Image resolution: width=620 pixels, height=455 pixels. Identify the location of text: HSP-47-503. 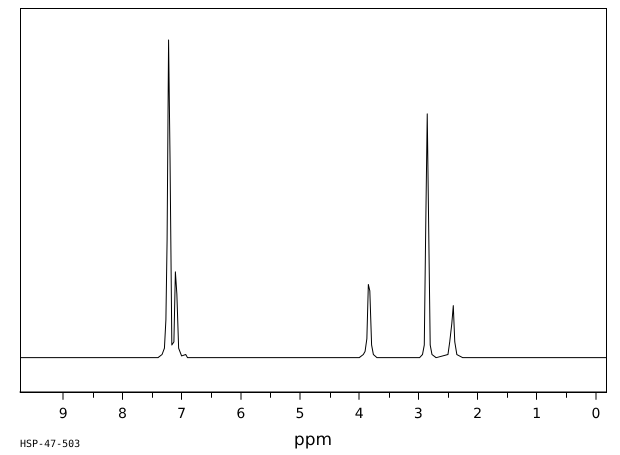
(50, 444).